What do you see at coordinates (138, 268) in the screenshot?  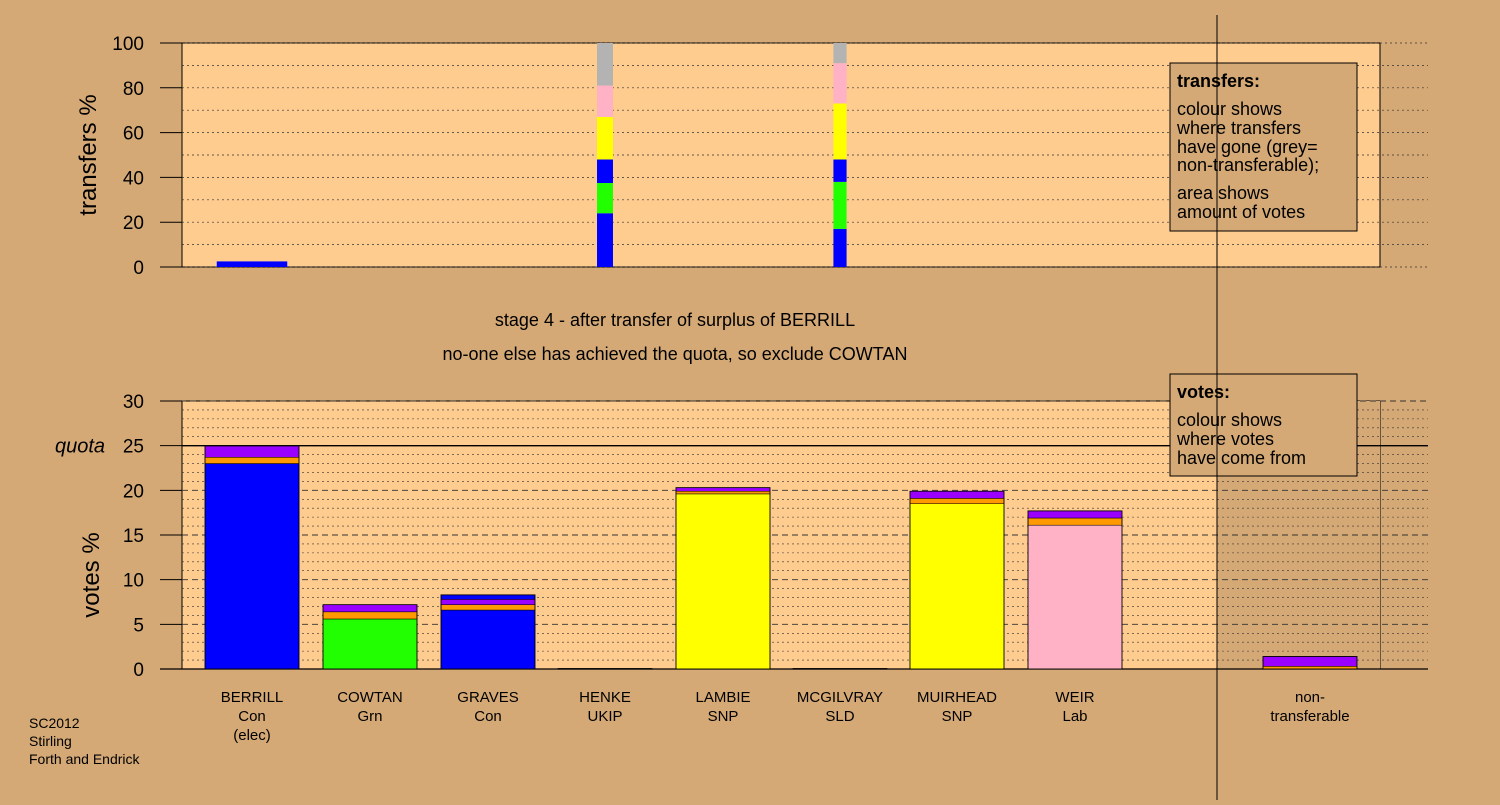 I see `transfers-tick-label: 0` at bounding box center [138, 268].